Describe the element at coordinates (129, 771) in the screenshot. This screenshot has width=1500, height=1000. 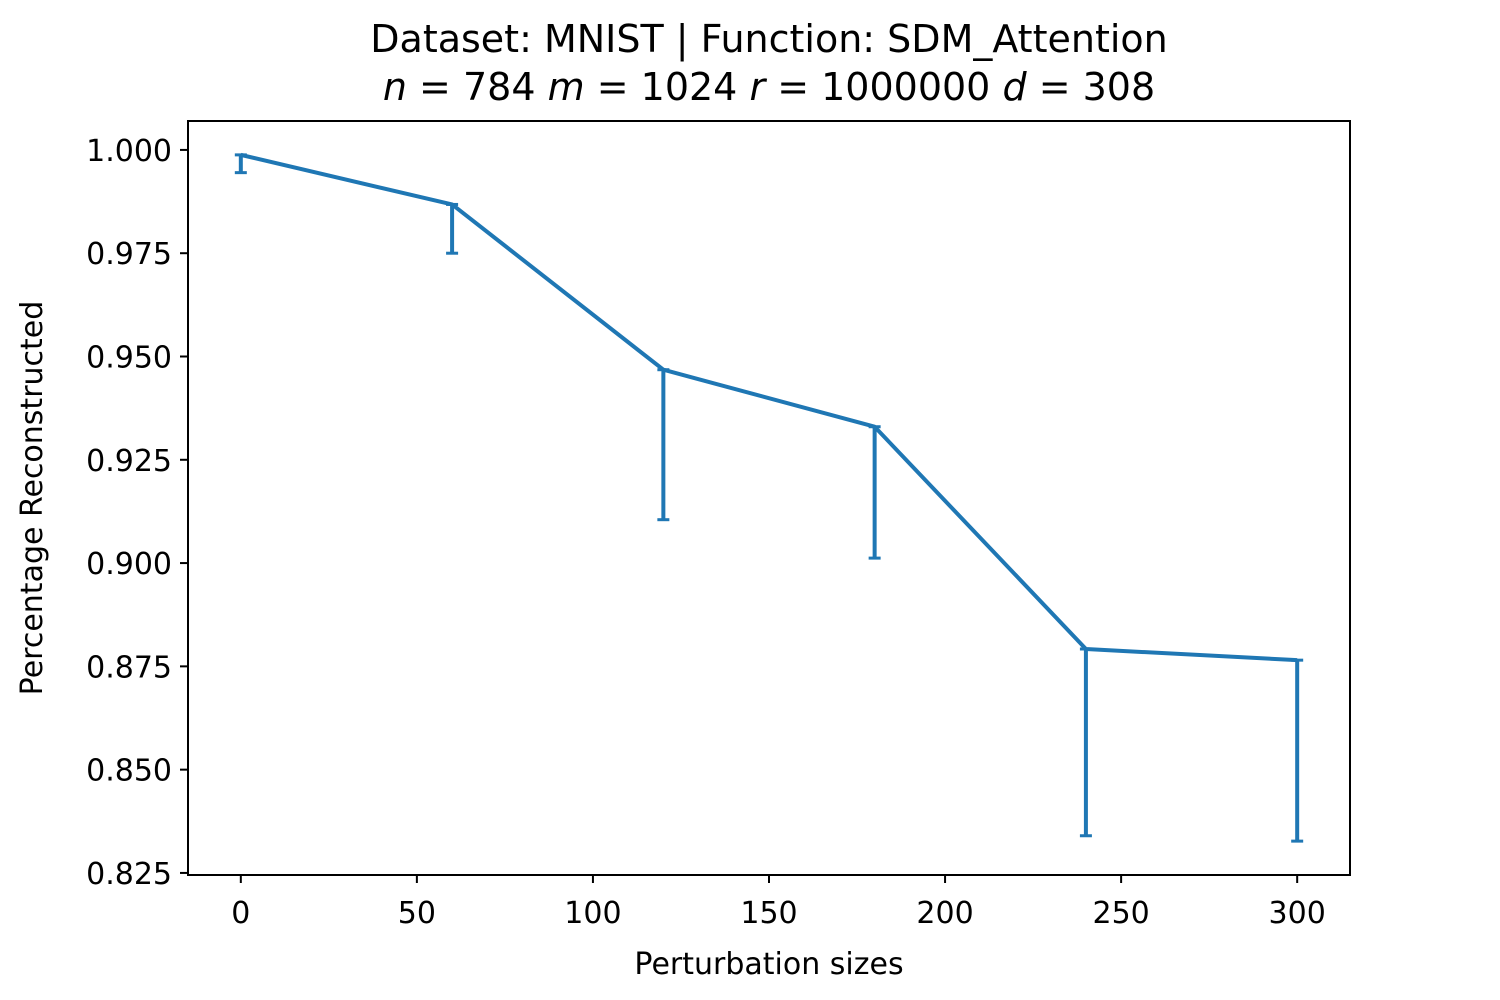
I see `y-tick-label: 0.850` at that location.